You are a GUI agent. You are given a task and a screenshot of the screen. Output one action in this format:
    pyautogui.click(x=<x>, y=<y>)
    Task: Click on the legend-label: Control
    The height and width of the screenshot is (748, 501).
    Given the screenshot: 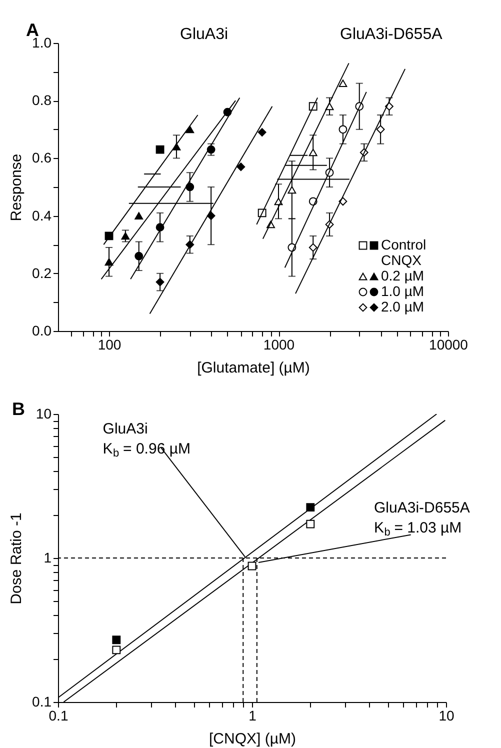 What is the action you would take?
    pyautogui.click(x=403, y=244)
    